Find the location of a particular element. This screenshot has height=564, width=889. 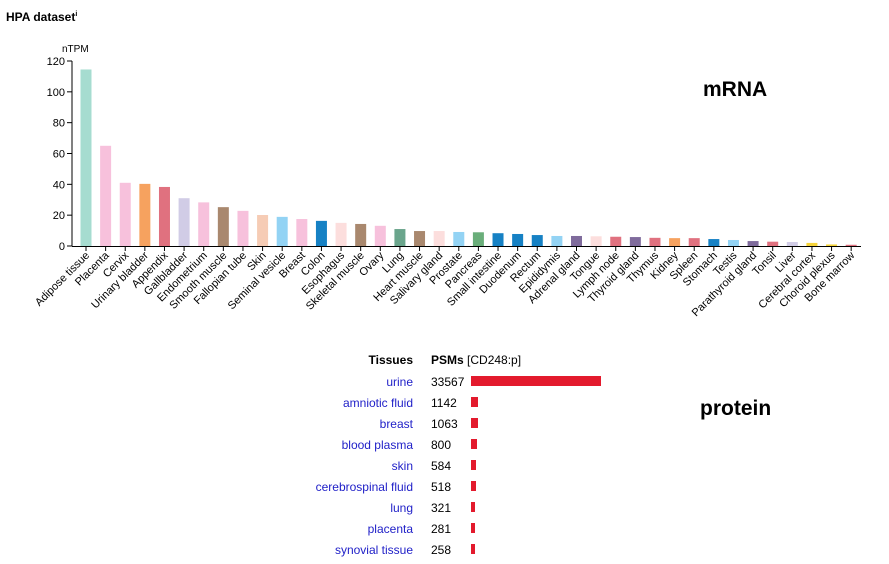

bar-breast is located at coordinates (302, 232).